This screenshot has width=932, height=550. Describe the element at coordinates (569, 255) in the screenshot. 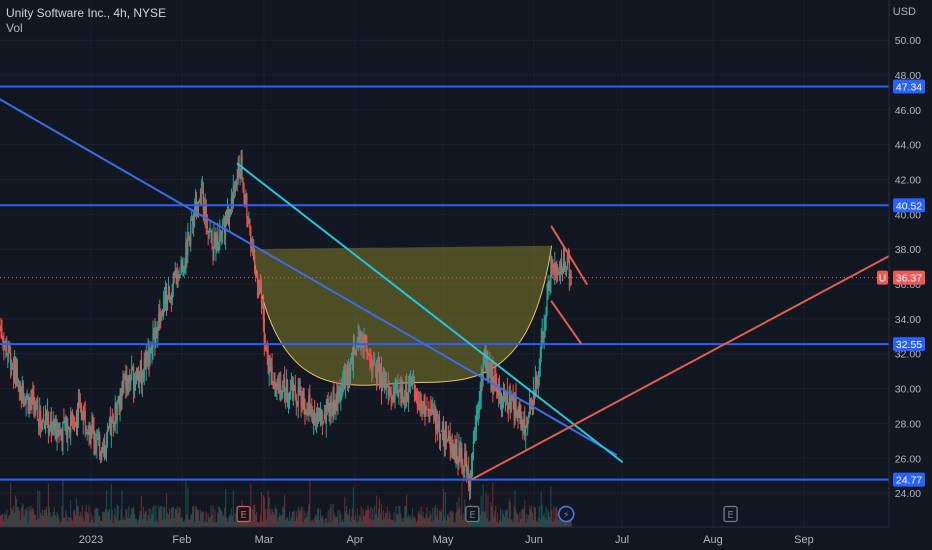

I see `trendline-flag-upper` at that location.